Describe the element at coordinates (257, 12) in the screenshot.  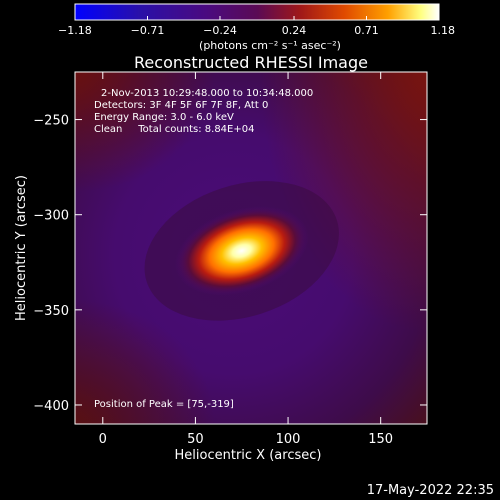
I see `colorbar` at that location.